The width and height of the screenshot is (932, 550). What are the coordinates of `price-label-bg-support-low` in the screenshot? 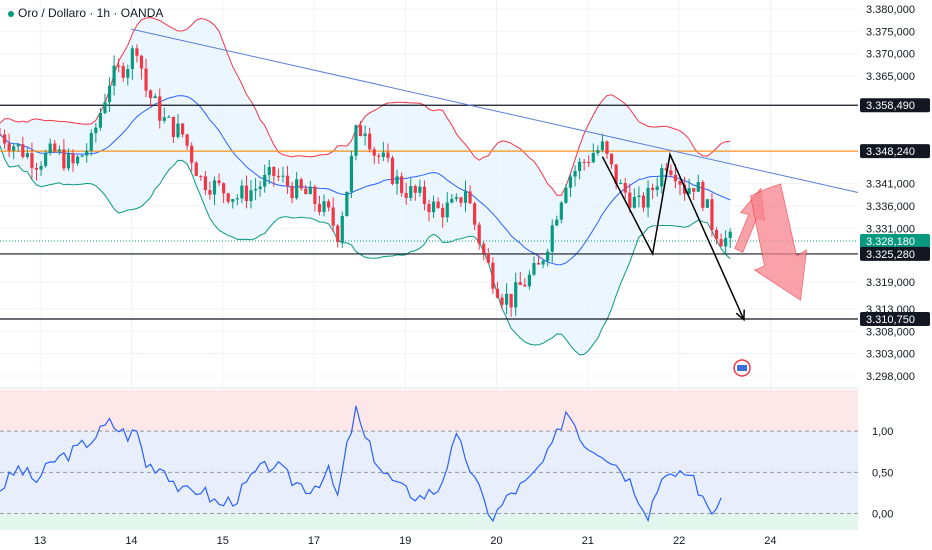 It's located at (895, 318).